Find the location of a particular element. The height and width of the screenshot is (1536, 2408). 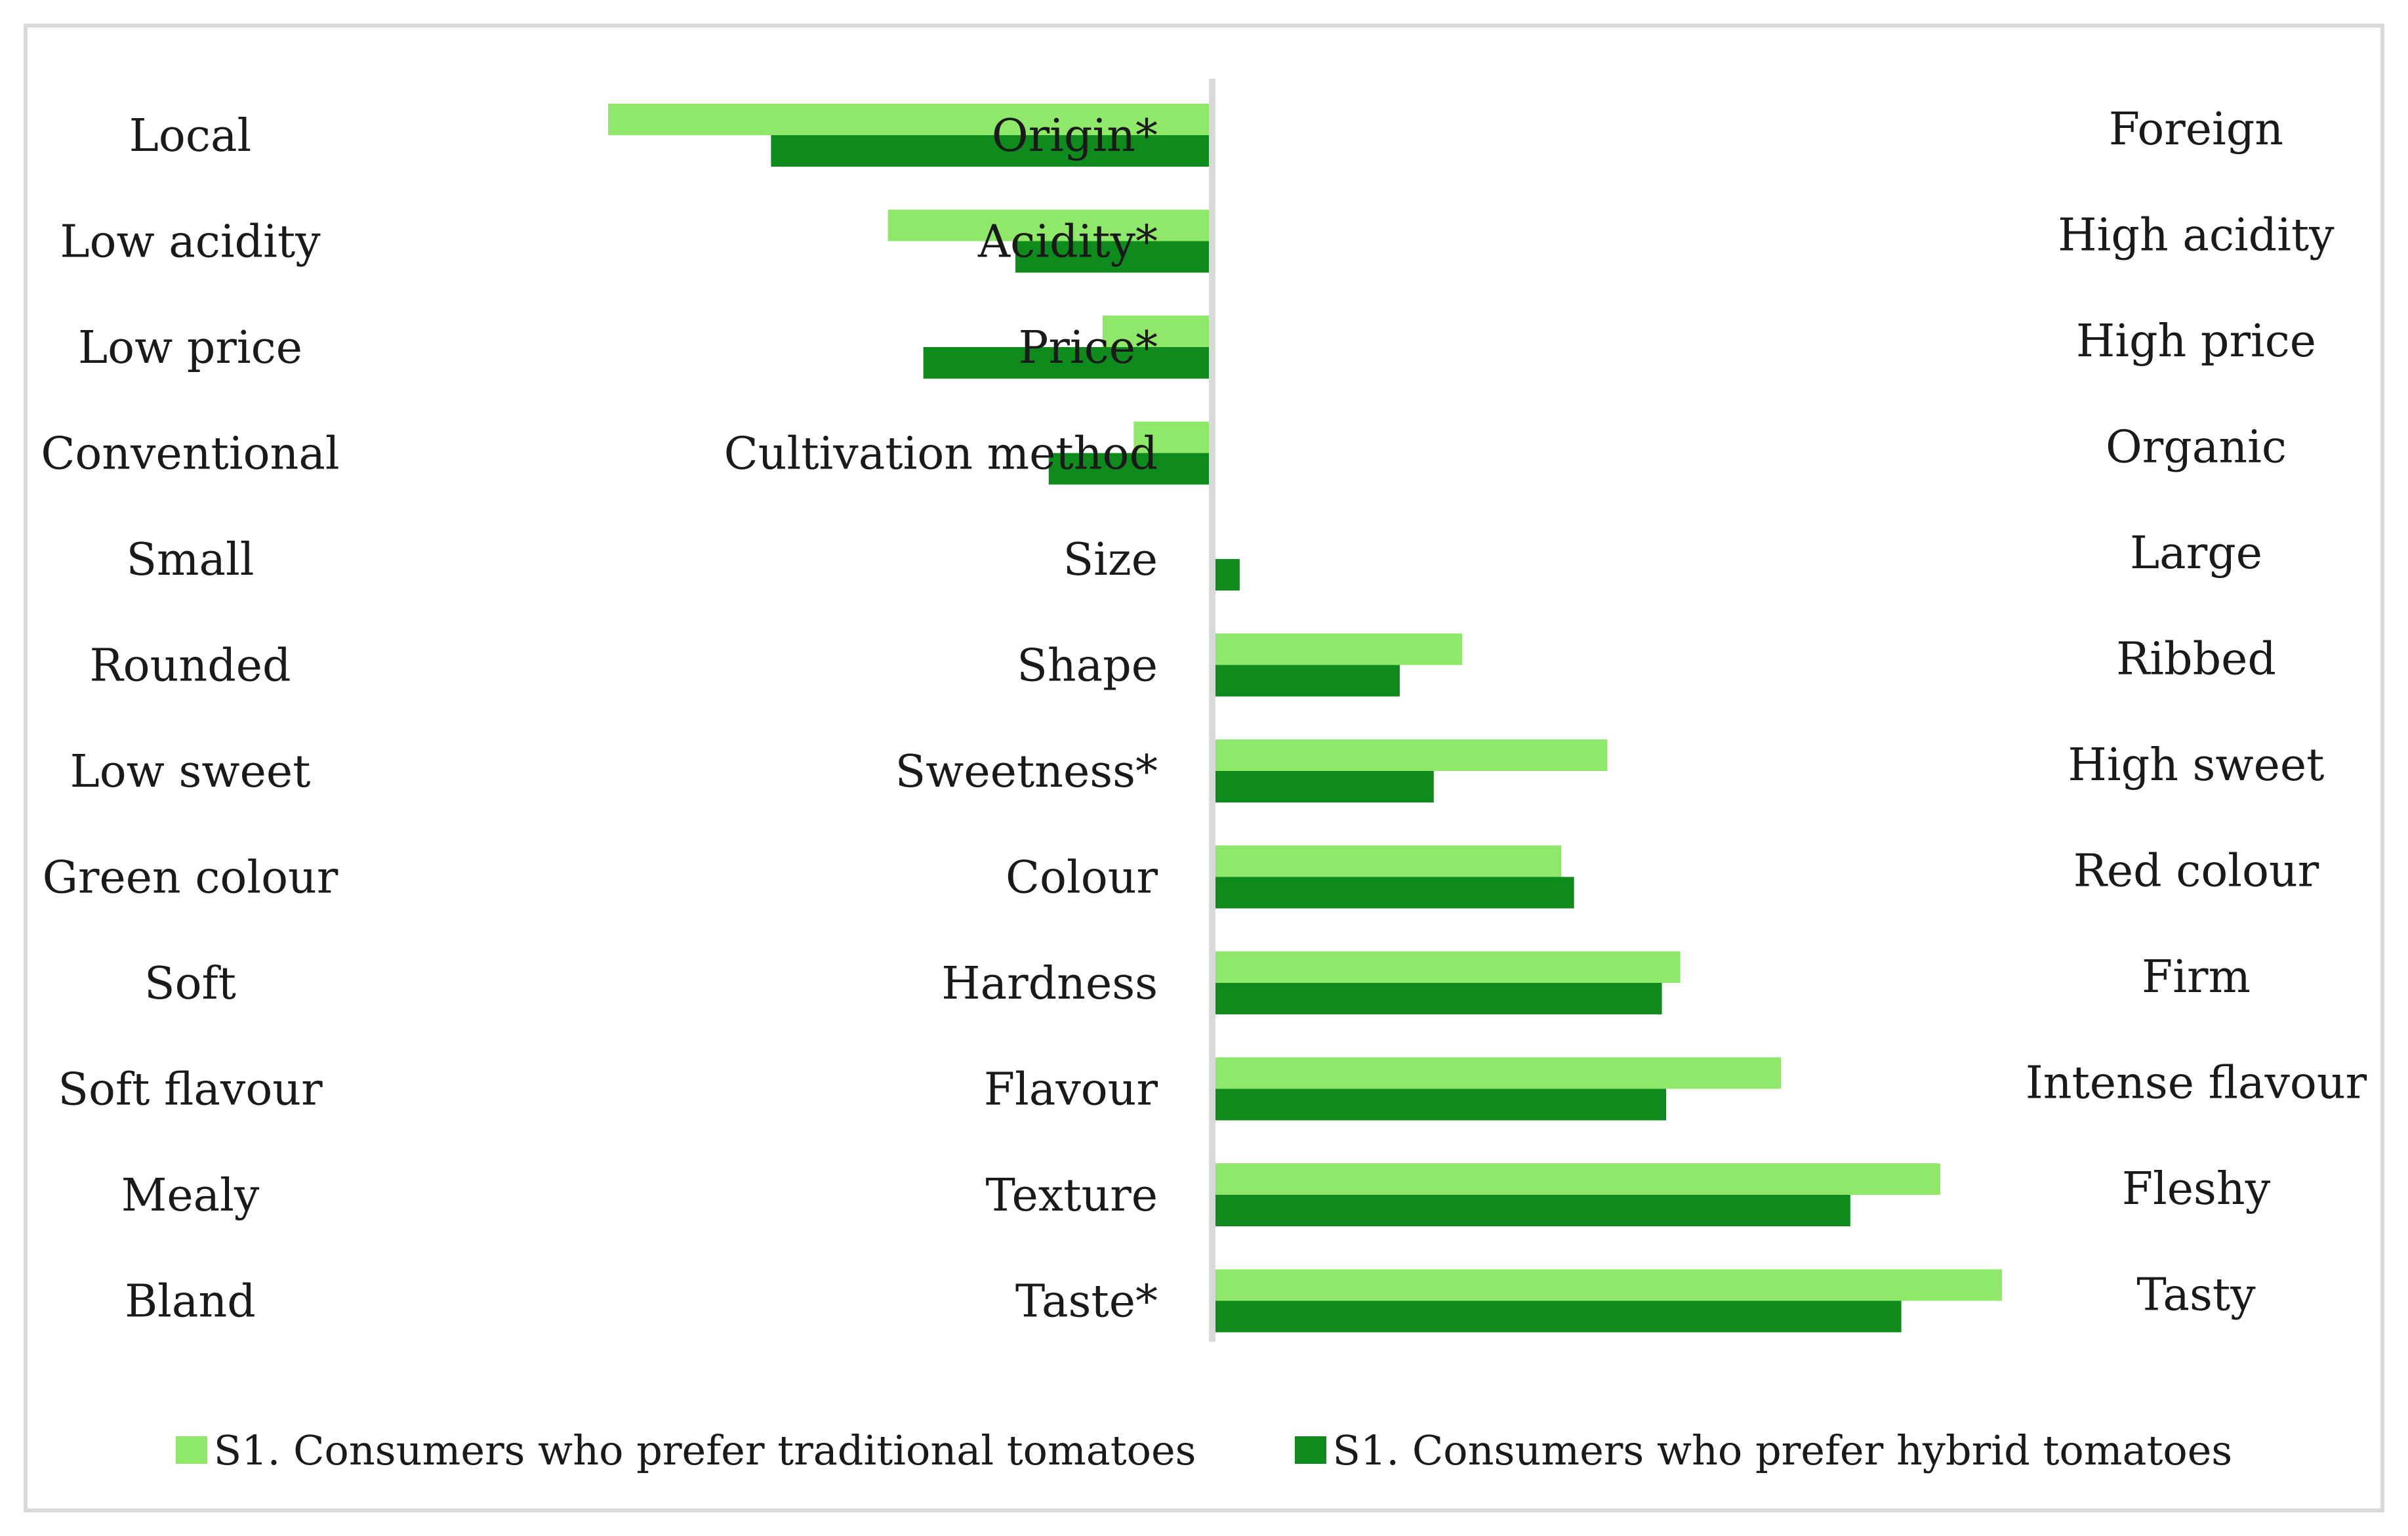

right-pole-label: High price is located at coordinates (2196, 342).